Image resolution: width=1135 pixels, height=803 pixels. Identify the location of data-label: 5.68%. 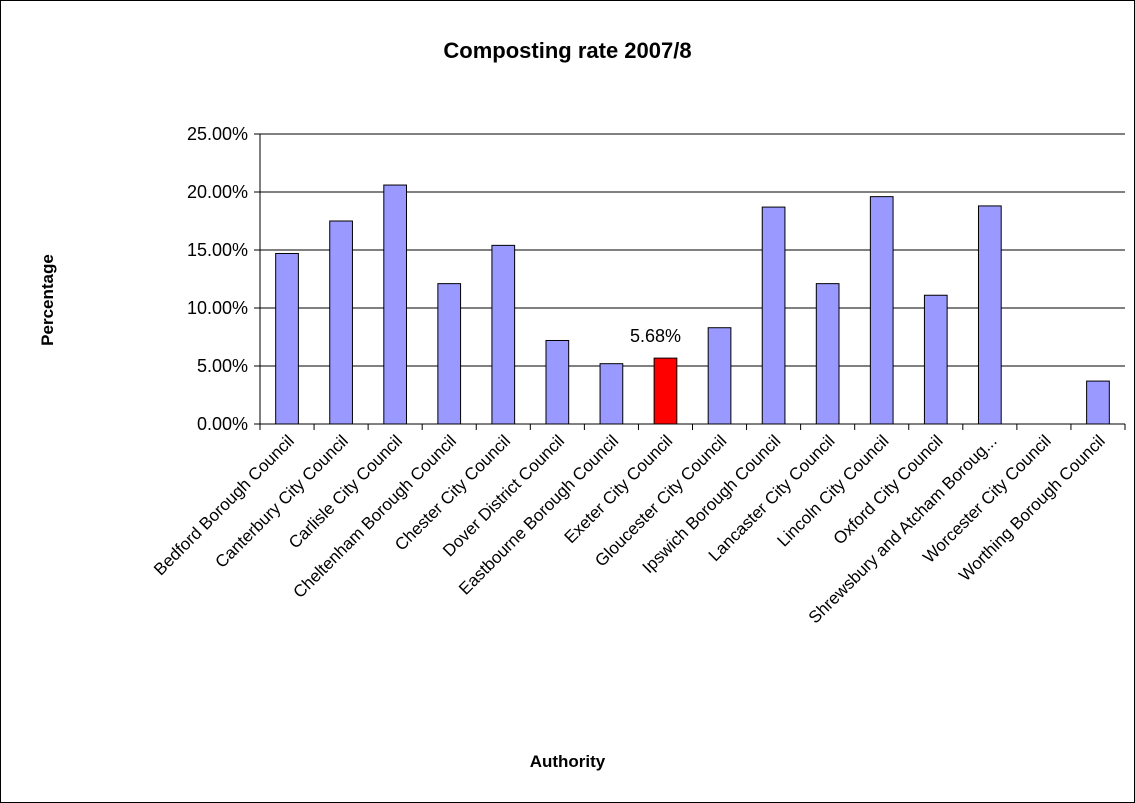
(655, 336).